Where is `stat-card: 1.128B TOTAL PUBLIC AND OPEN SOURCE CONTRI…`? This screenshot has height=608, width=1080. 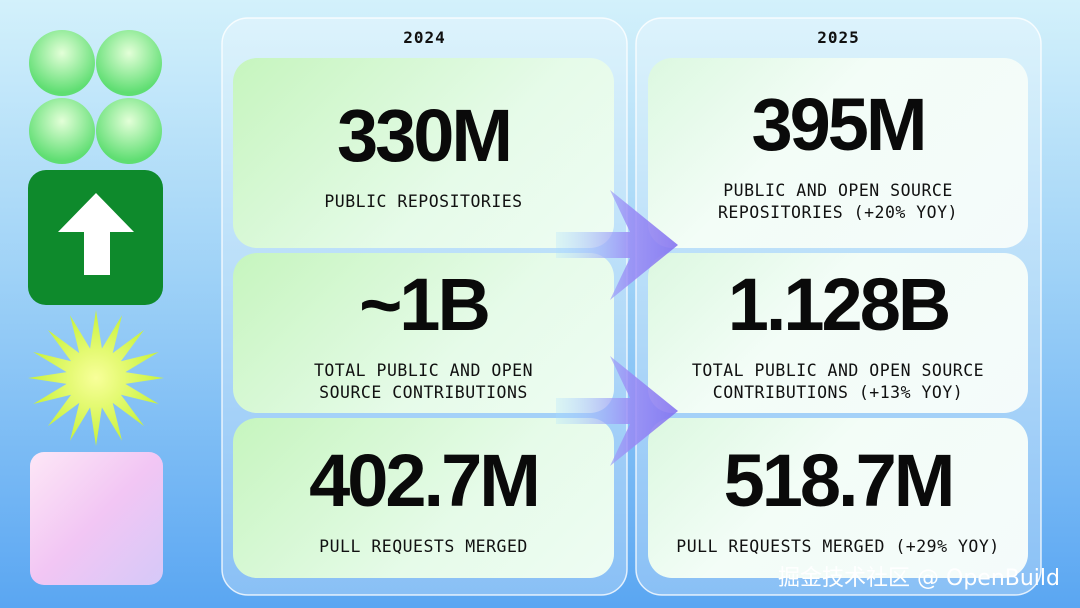
stat-card: 1.128B TOTAL PUBLIC AND OPEN SOURCE CONTRI… is located at coordinates (838, 333).